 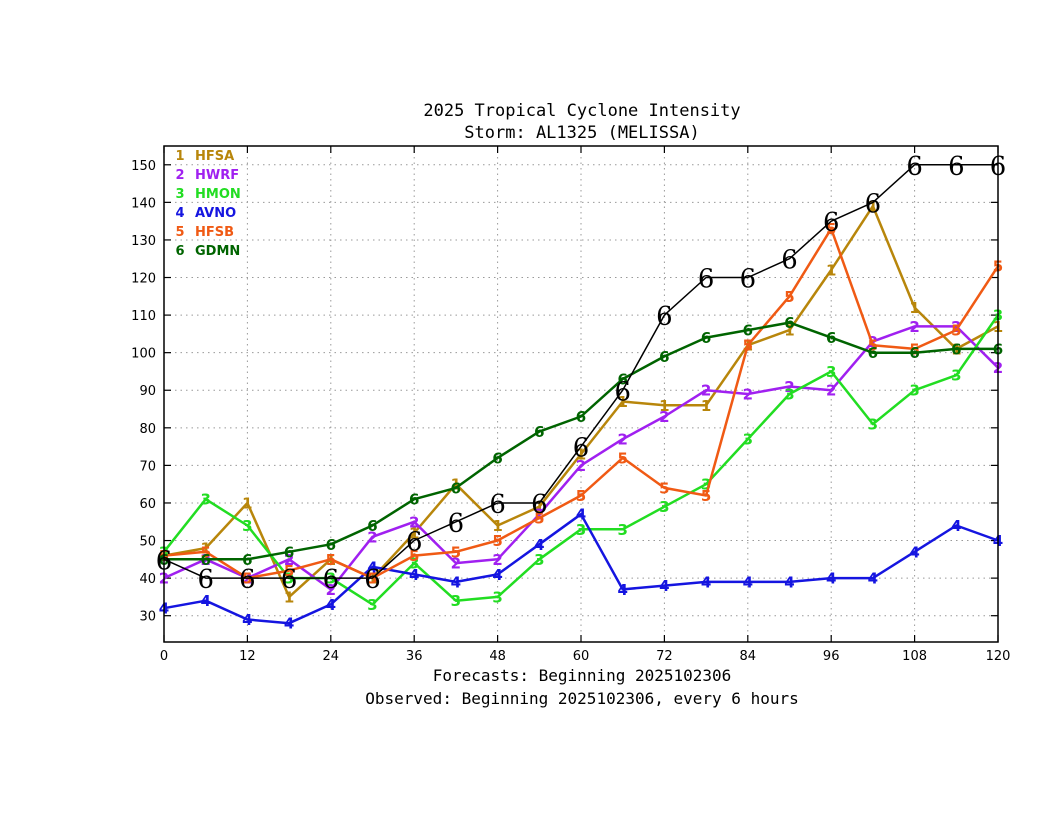 What do you see at coordinates (179, 175) in the screenshot?
I see `legend-marker-hwrf: 2` at bounding box center [179, 175].